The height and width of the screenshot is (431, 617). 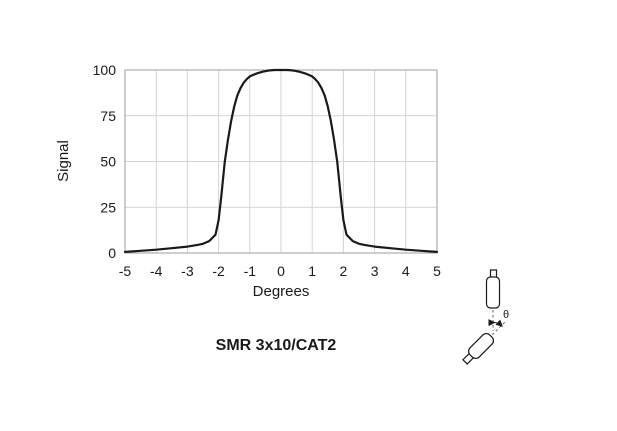 I want to click on tilted-axis-dashed-line, so click(x=499, y=328).